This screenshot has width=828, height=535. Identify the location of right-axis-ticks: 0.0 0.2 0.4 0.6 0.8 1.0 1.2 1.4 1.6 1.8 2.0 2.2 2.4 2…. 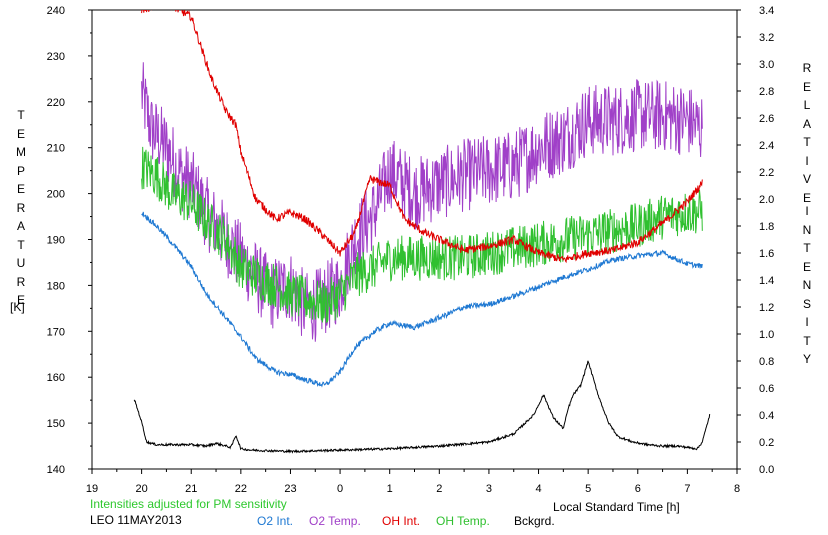
(755, 240).